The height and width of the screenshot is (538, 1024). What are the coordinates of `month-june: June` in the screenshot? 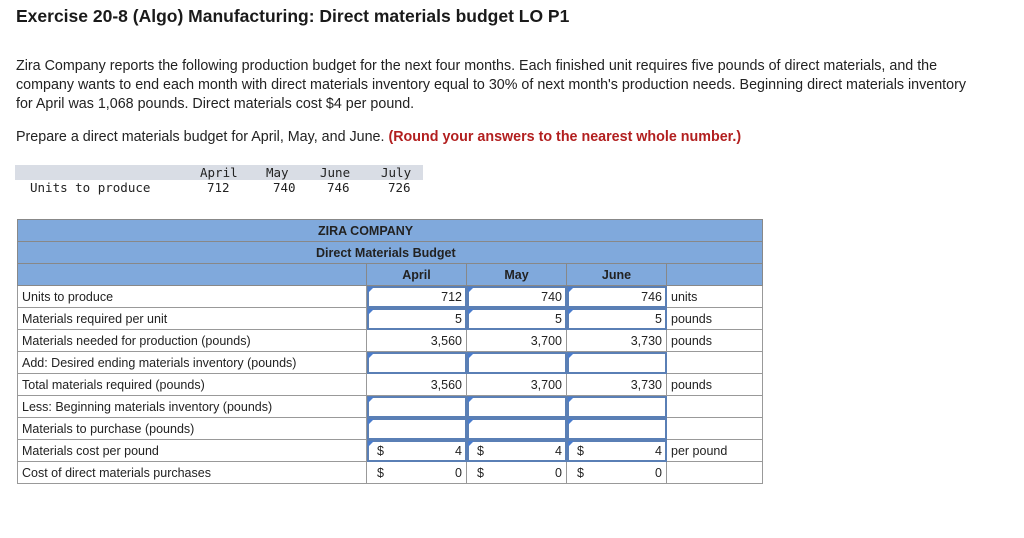 It's located at (616, 274).